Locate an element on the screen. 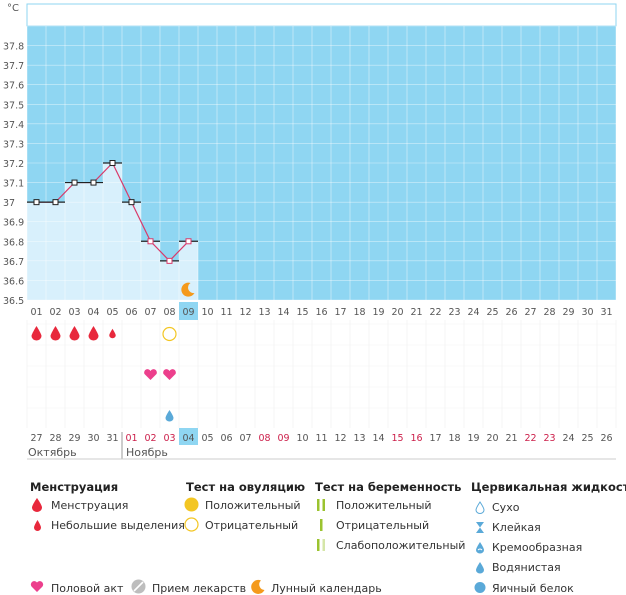 This screenshot has width=626, height=595. legend-menstruation-title: Менструация is located at coordinates (74, 487).